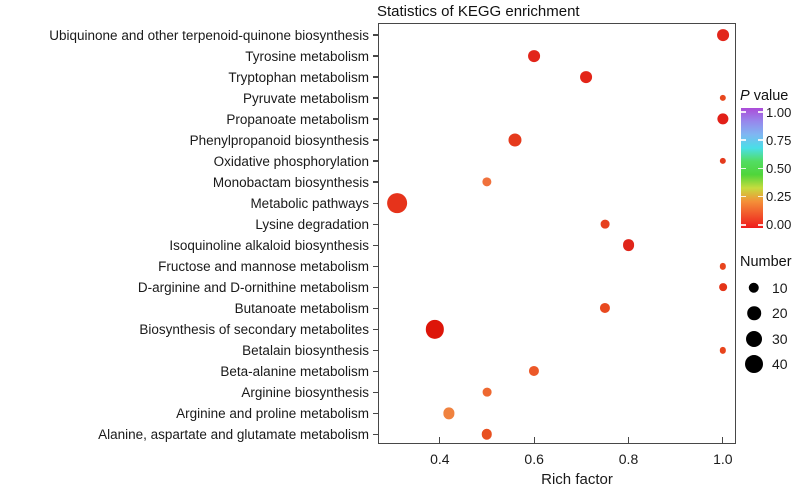  What do you see at coordinates (780, 364) in the screenshot?
I see `number-legend-label: 40` at bounding box center [780, 364].